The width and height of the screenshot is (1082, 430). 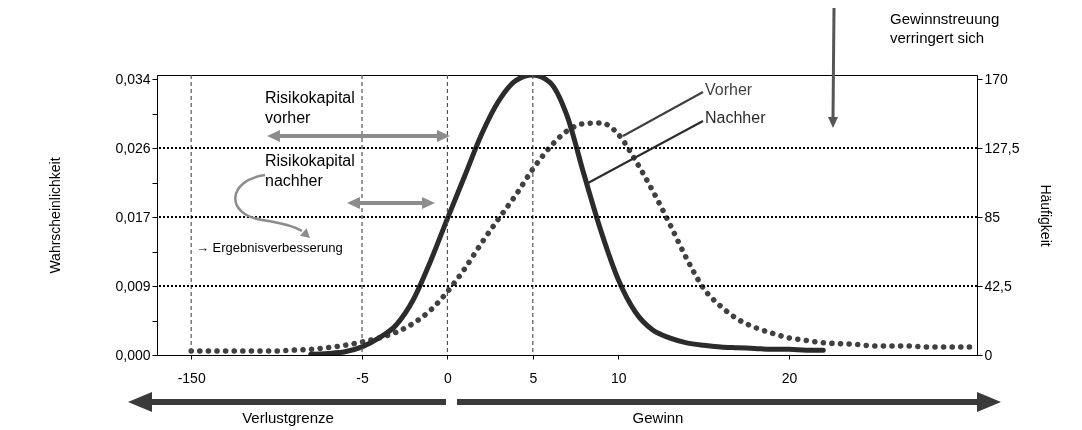 I want to click on annotation: → Ergebnisverbesserung, so click(x=269, y=247).